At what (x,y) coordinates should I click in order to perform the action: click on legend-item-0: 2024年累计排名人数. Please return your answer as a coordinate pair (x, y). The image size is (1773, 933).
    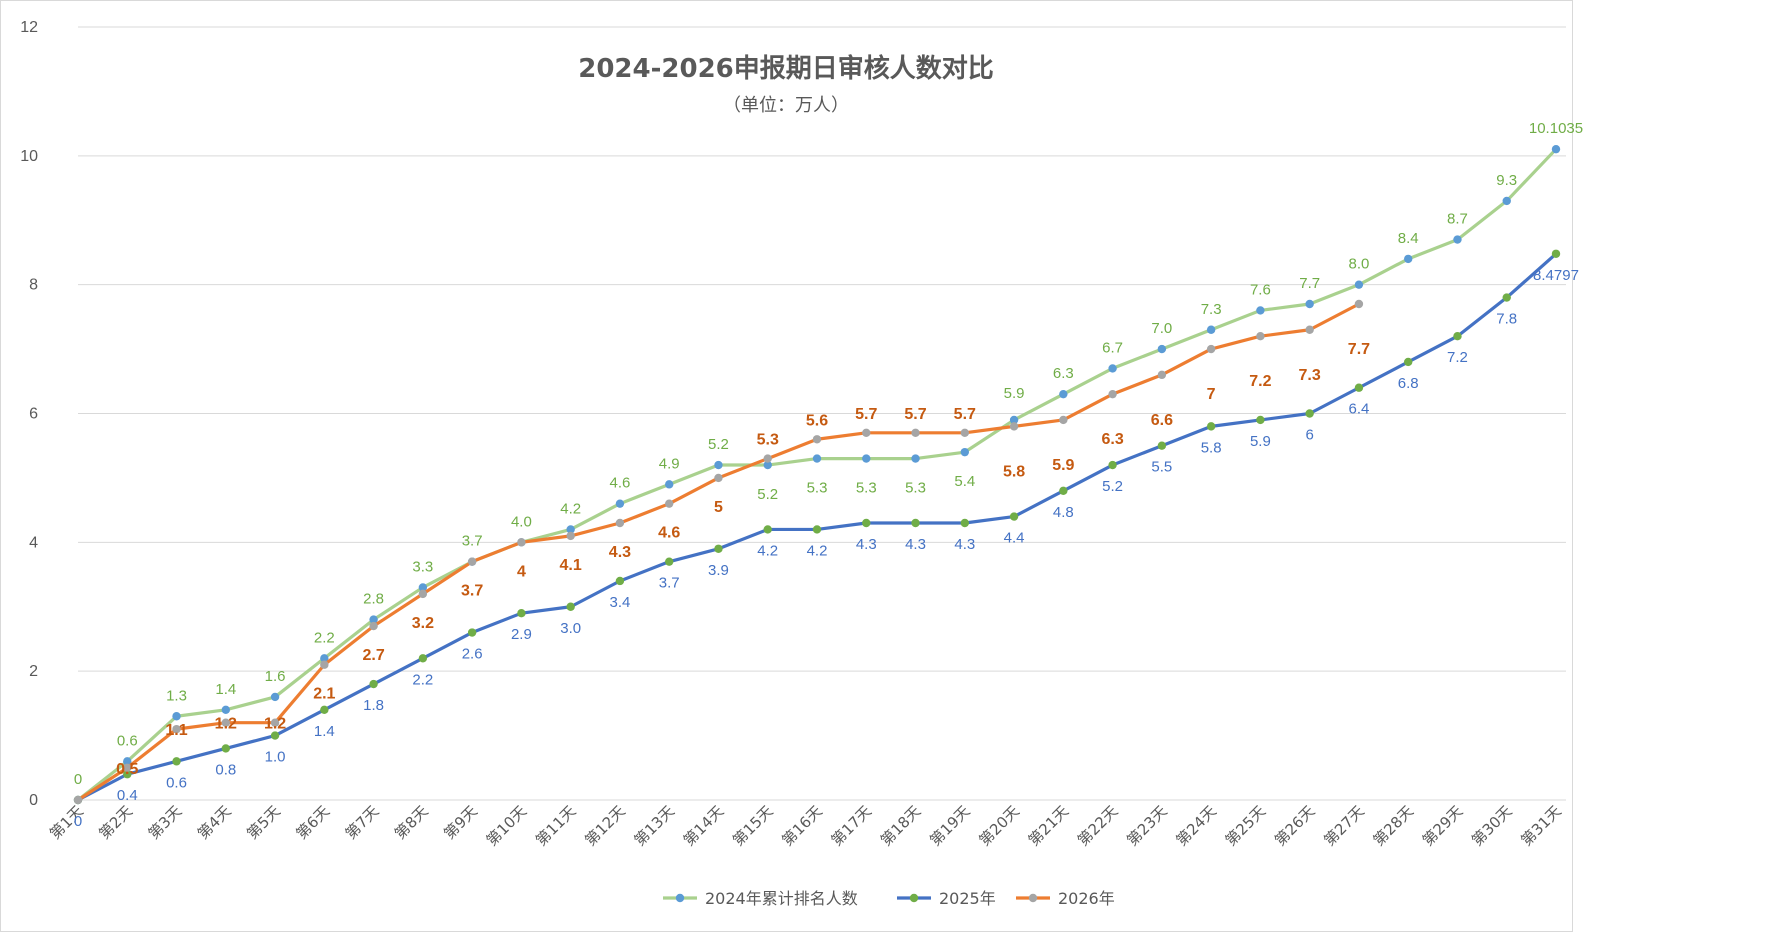
    Looking at the image, I should click on (760, 898).